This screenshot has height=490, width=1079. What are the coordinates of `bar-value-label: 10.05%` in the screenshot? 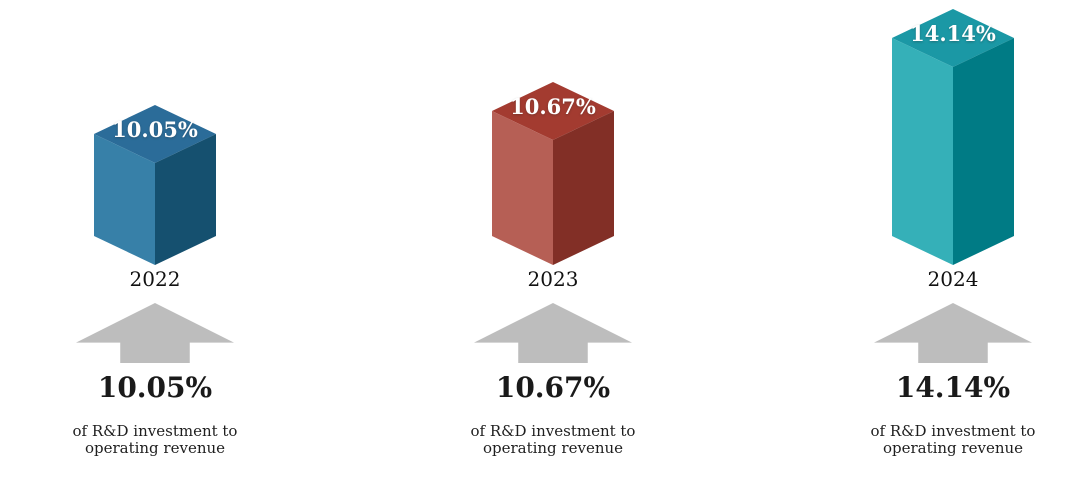 It's located at (155, 129).